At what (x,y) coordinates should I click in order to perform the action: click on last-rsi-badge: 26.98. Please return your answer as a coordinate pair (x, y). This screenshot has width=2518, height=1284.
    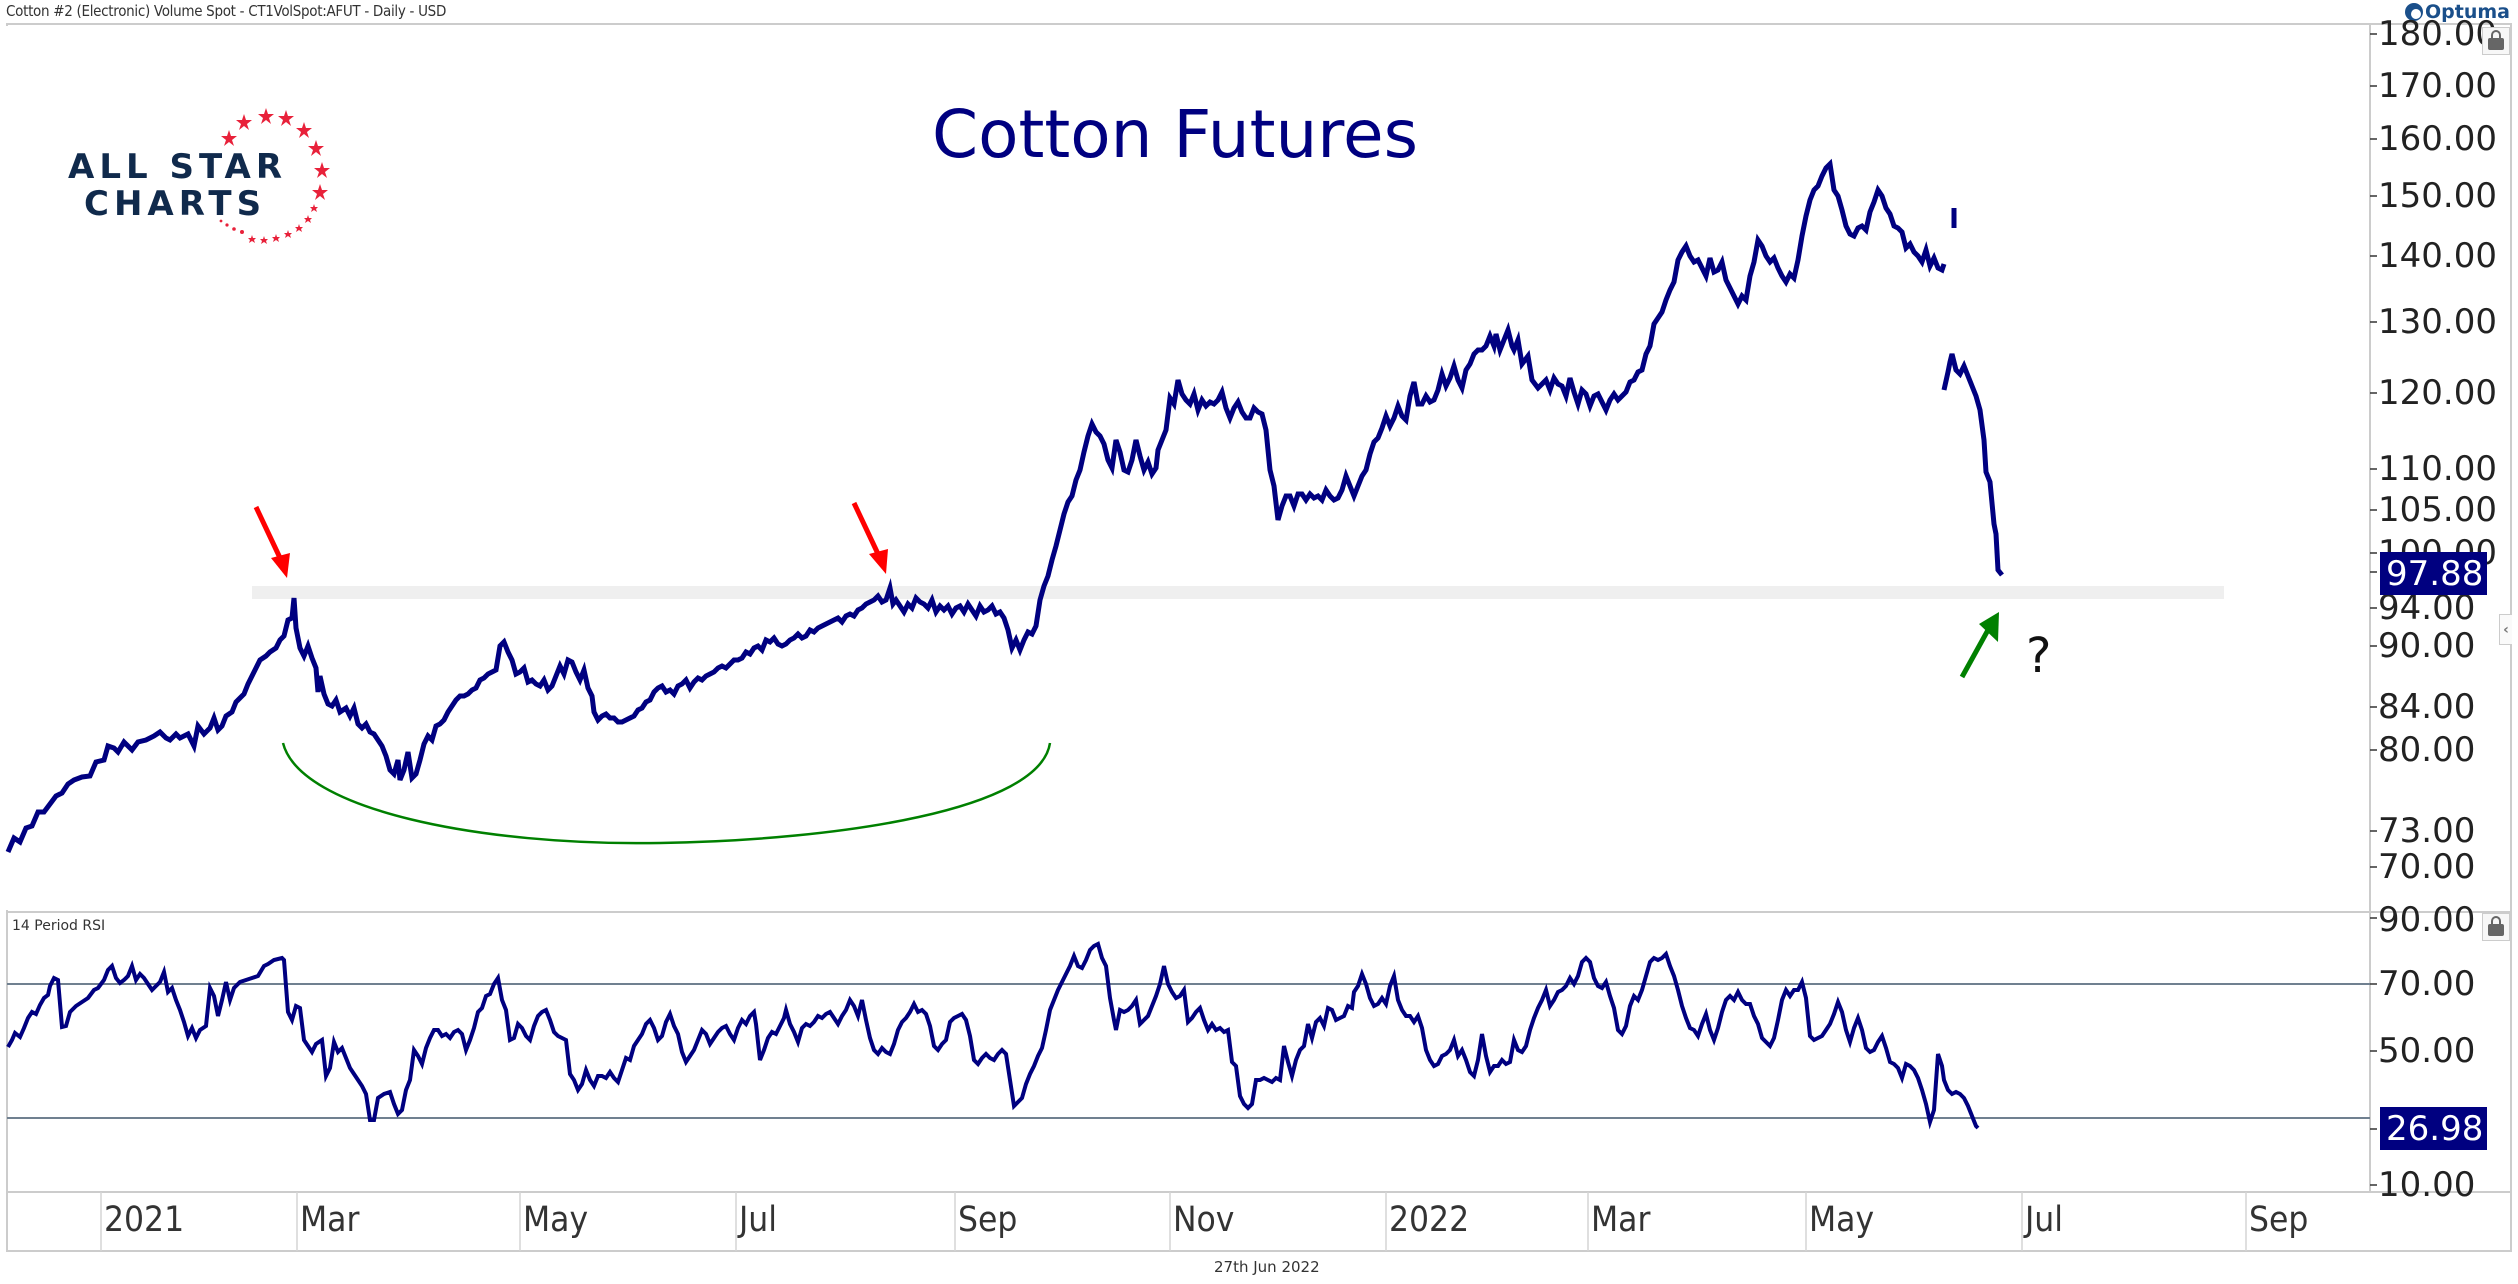
    Looking at the image, I should click on (2434, 1128).